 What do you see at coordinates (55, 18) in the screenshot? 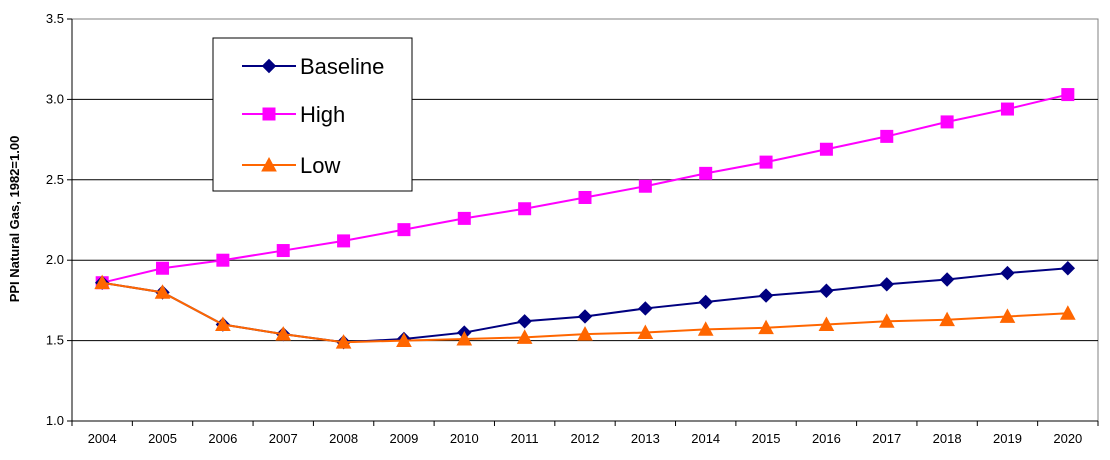
I see `y-tick-label: 3.5` at bounding box center [55, 18].